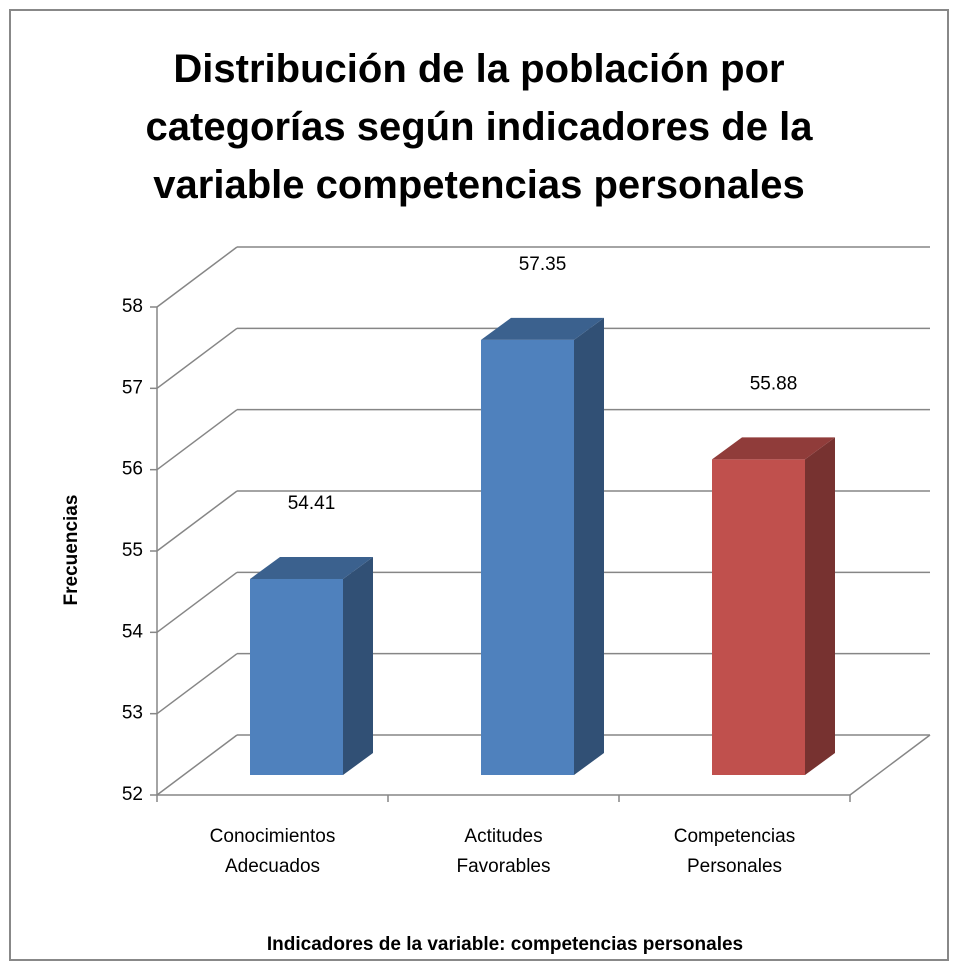 This screenshot has height=968, width=958. What do you see at coordinates (132, 387) in the screenshot?
I see `y-tick-label: 57` at bounding box center [132, 387].